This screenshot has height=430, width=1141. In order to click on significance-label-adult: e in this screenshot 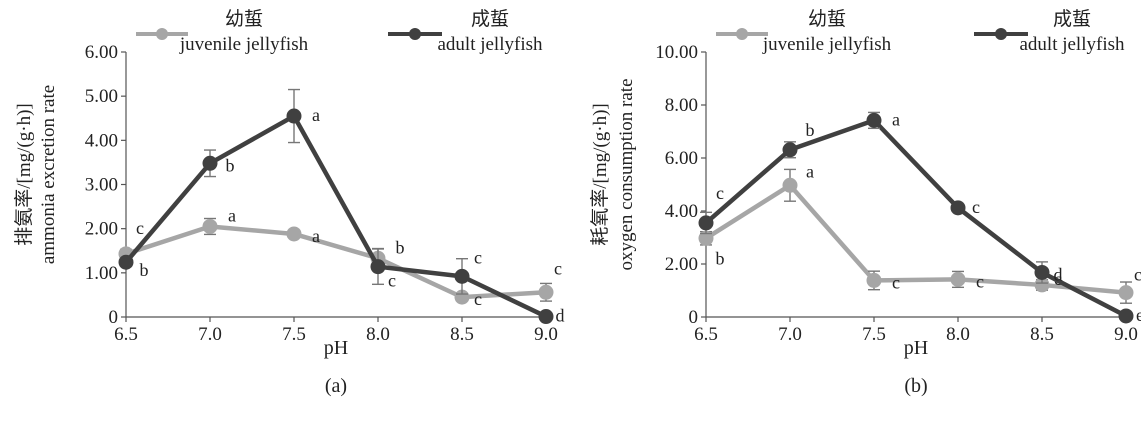, I will do `click(1138, 315)`.